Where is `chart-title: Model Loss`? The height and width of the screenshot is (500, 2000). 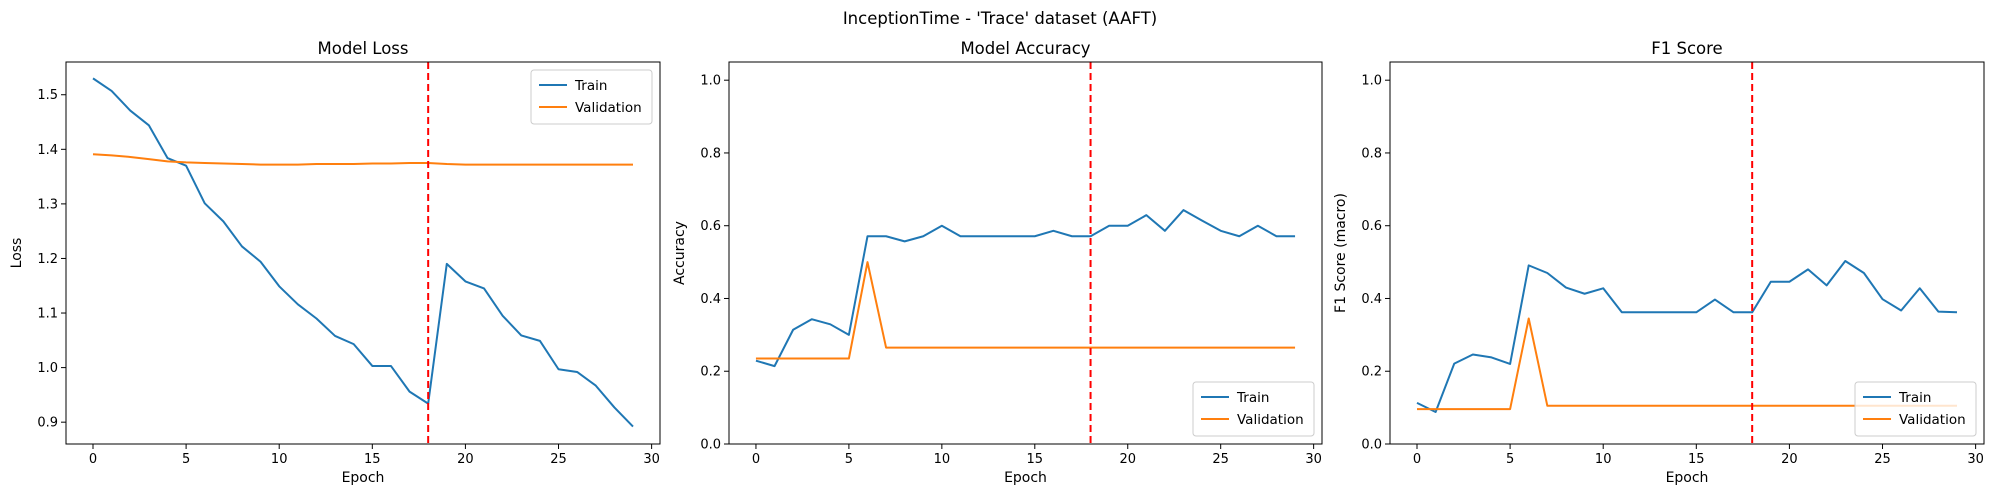 chart-title: Model Loss is located at coordinates (363, 48).